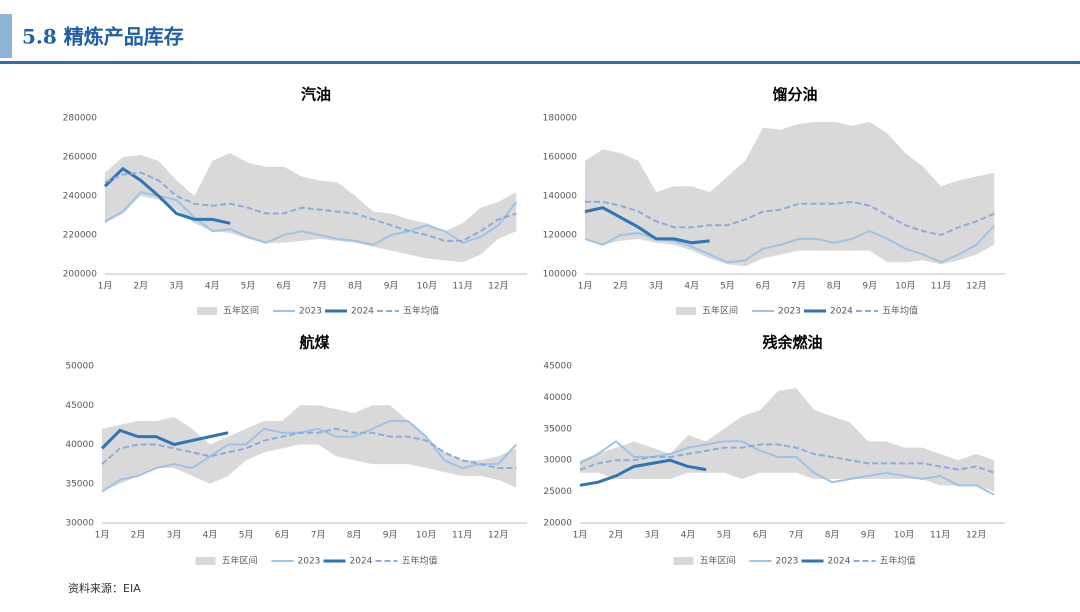 This screenshot has width=1080, height=612. What do you see at coordinates (6, 36) in the screenshot?
I see `header-icon` at bounding box center [6, 36].